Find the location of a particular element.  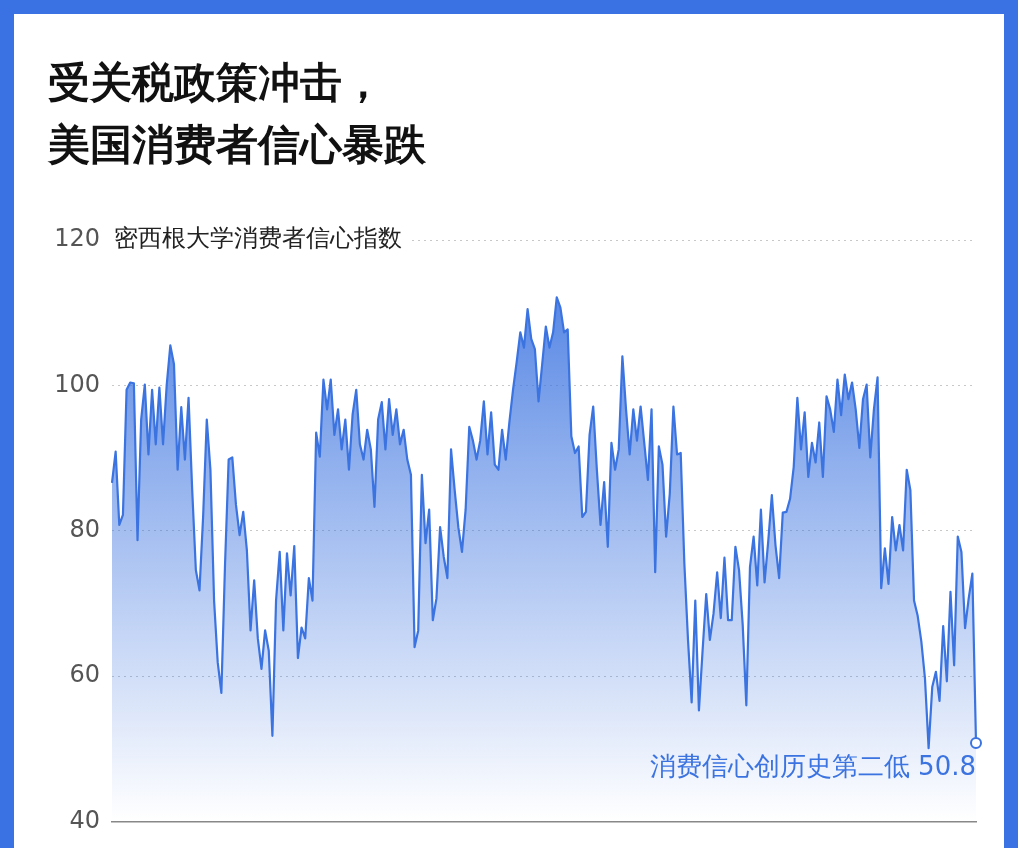

y-tick-label: 80 is located at coordinates (84, 529).